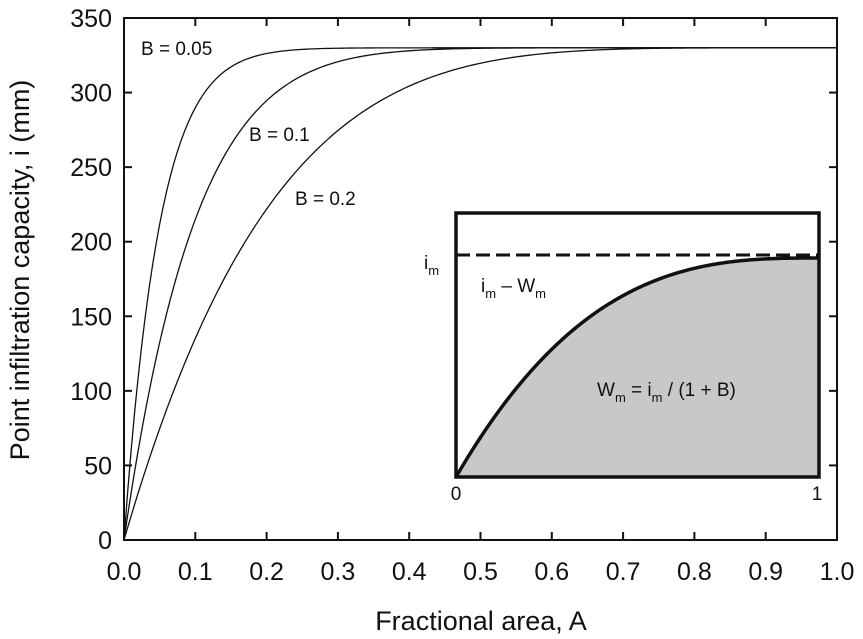 The height and width of the screenshot is (639, 863). I want to click on y-tick-label: 200, so click(91, 243).